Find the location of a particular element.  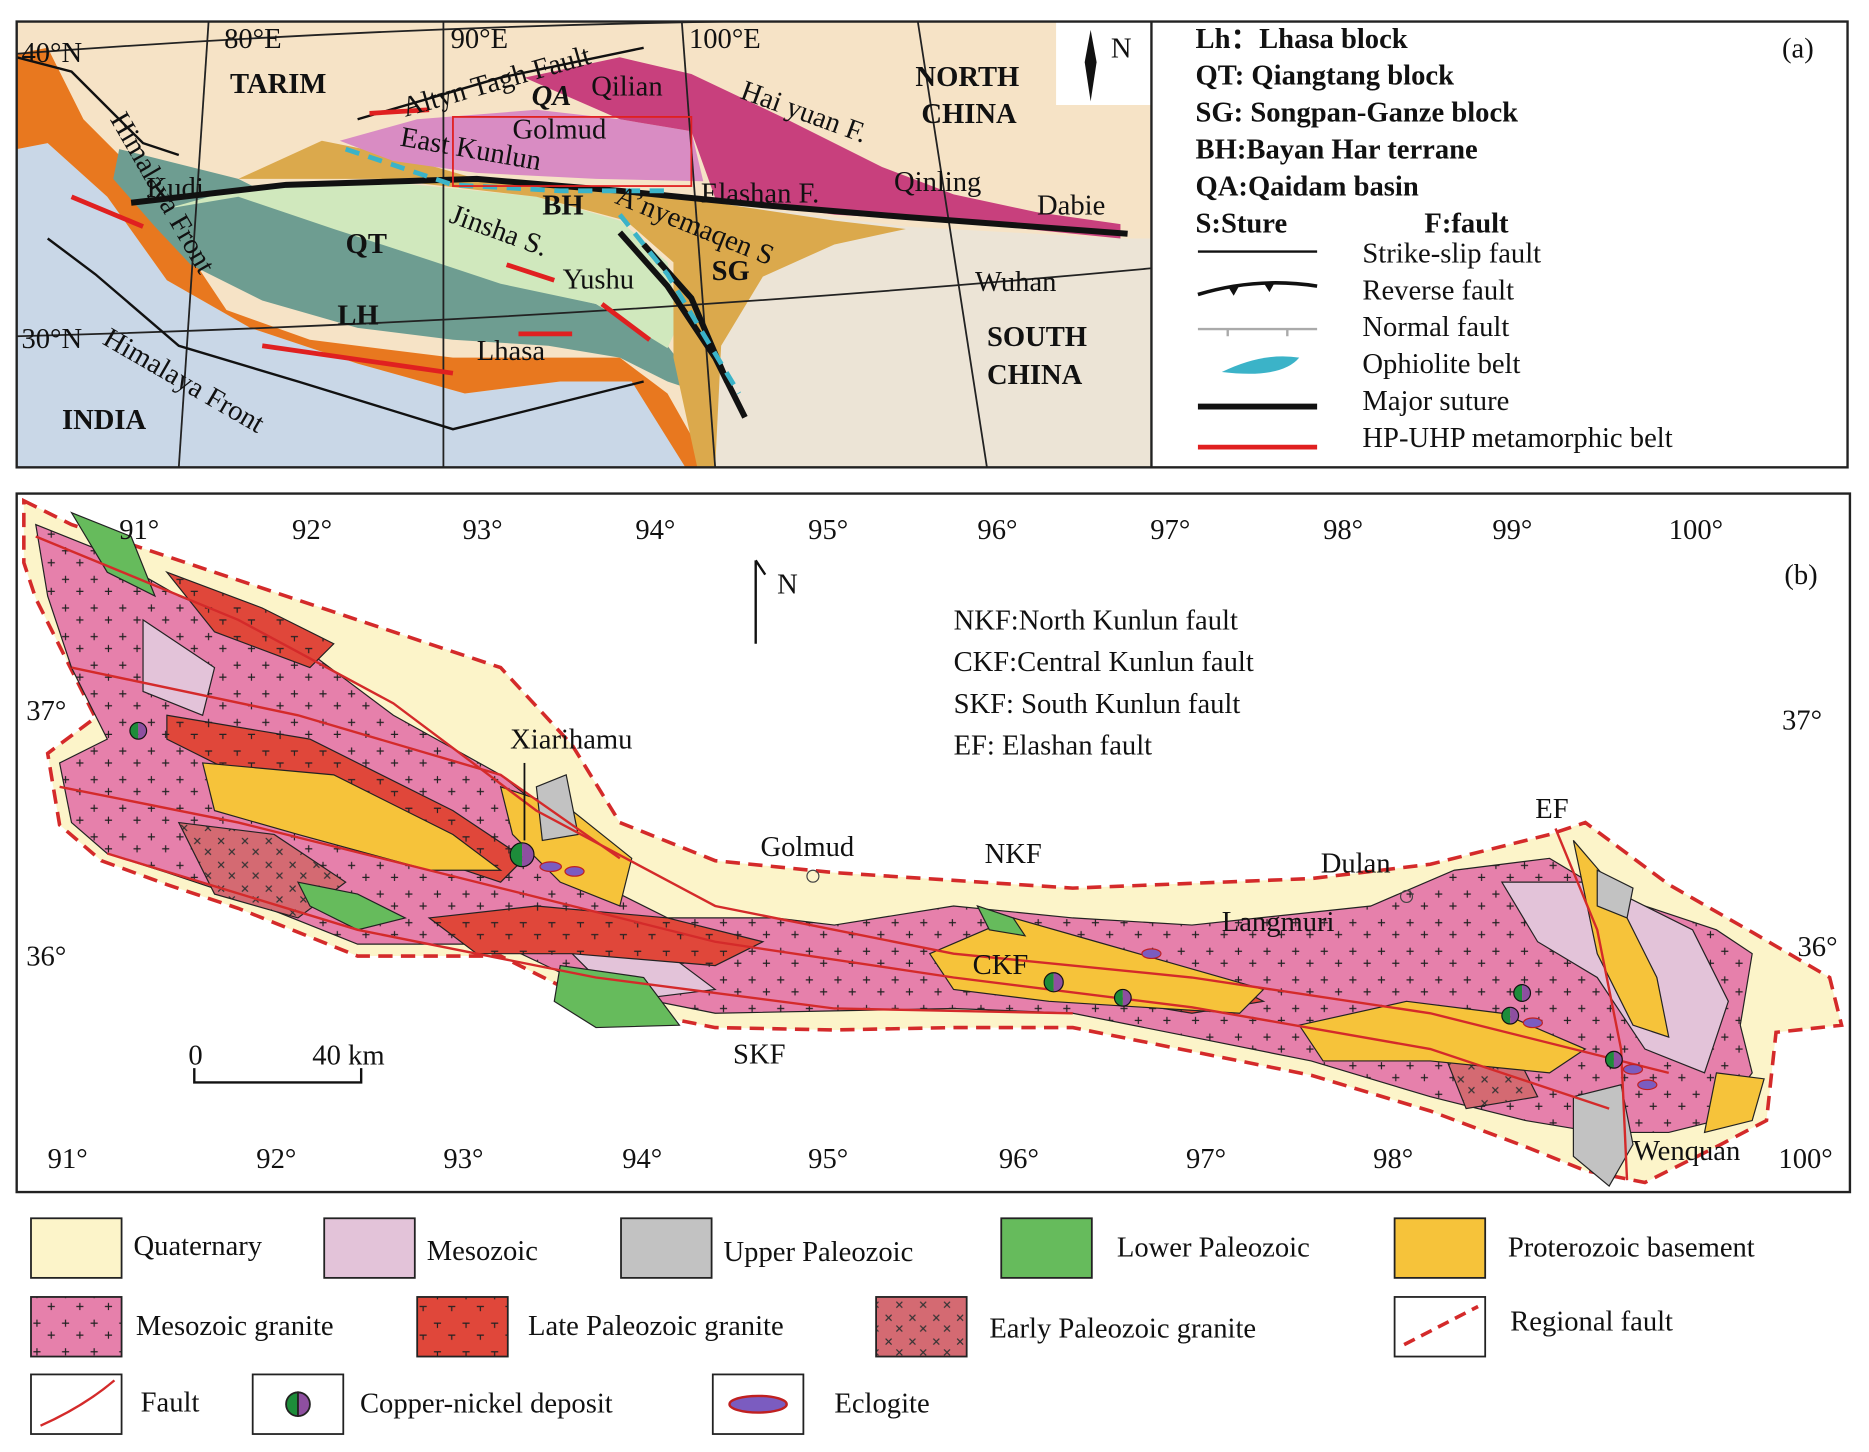

map-label: Golmud is located at coordinates (560, 129).